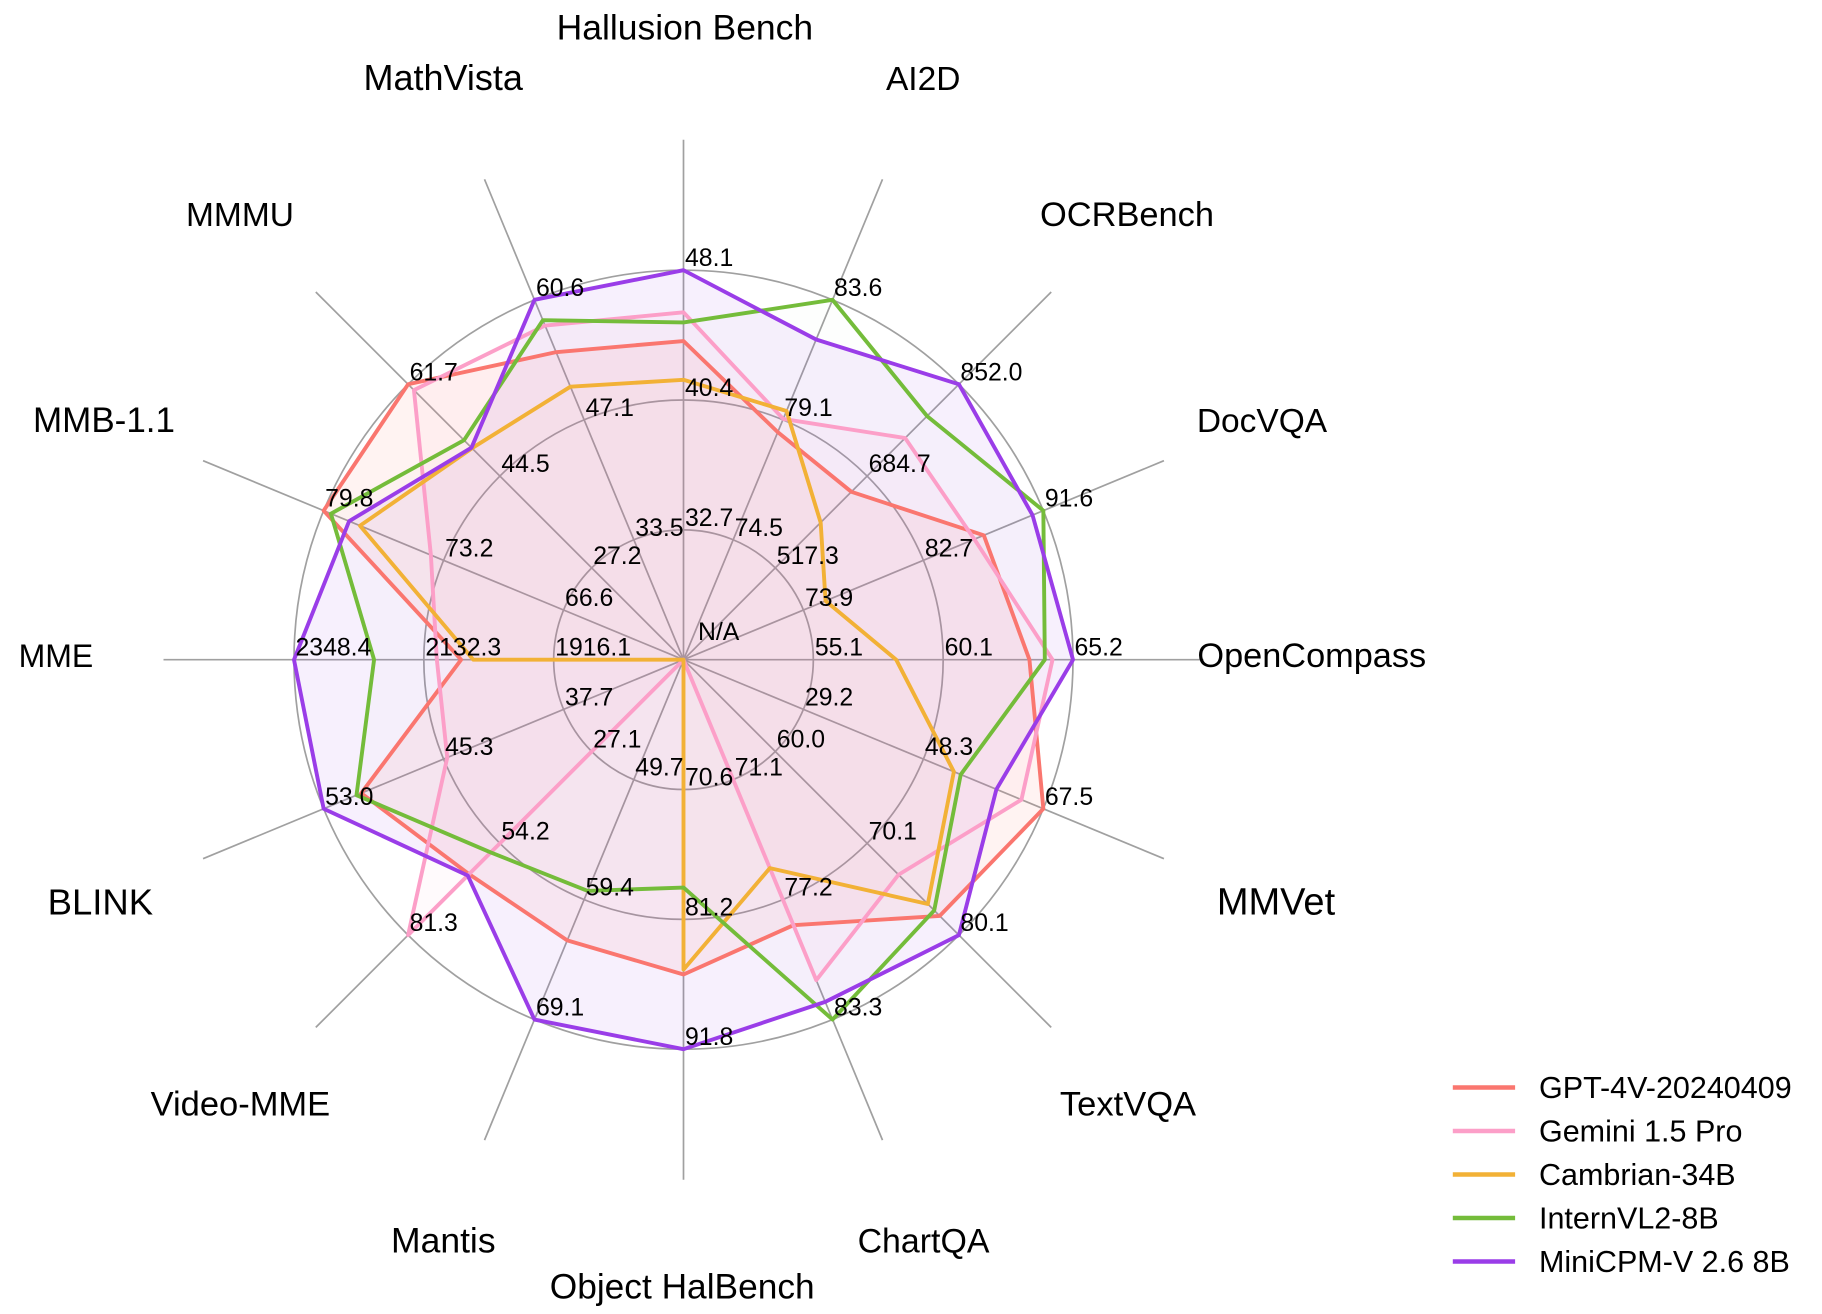  Describe the element at coordinates (659, 768) in the screenshot. I see `svg-text: 49.7` at that location.